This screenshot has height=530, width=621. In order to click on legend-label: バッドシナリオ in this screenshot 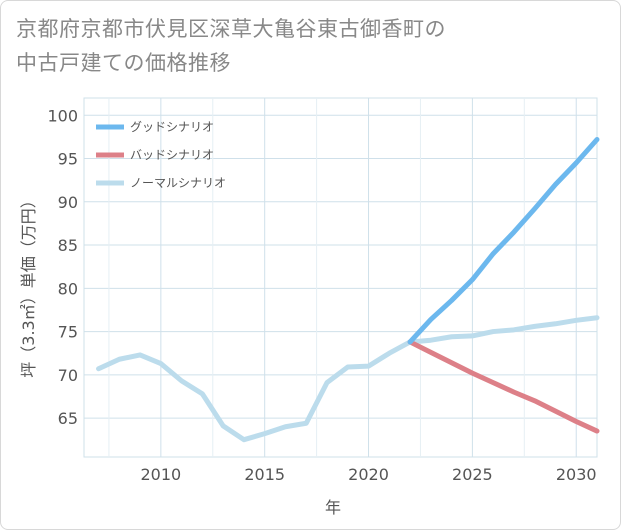, I will do `click(172, 155)`.